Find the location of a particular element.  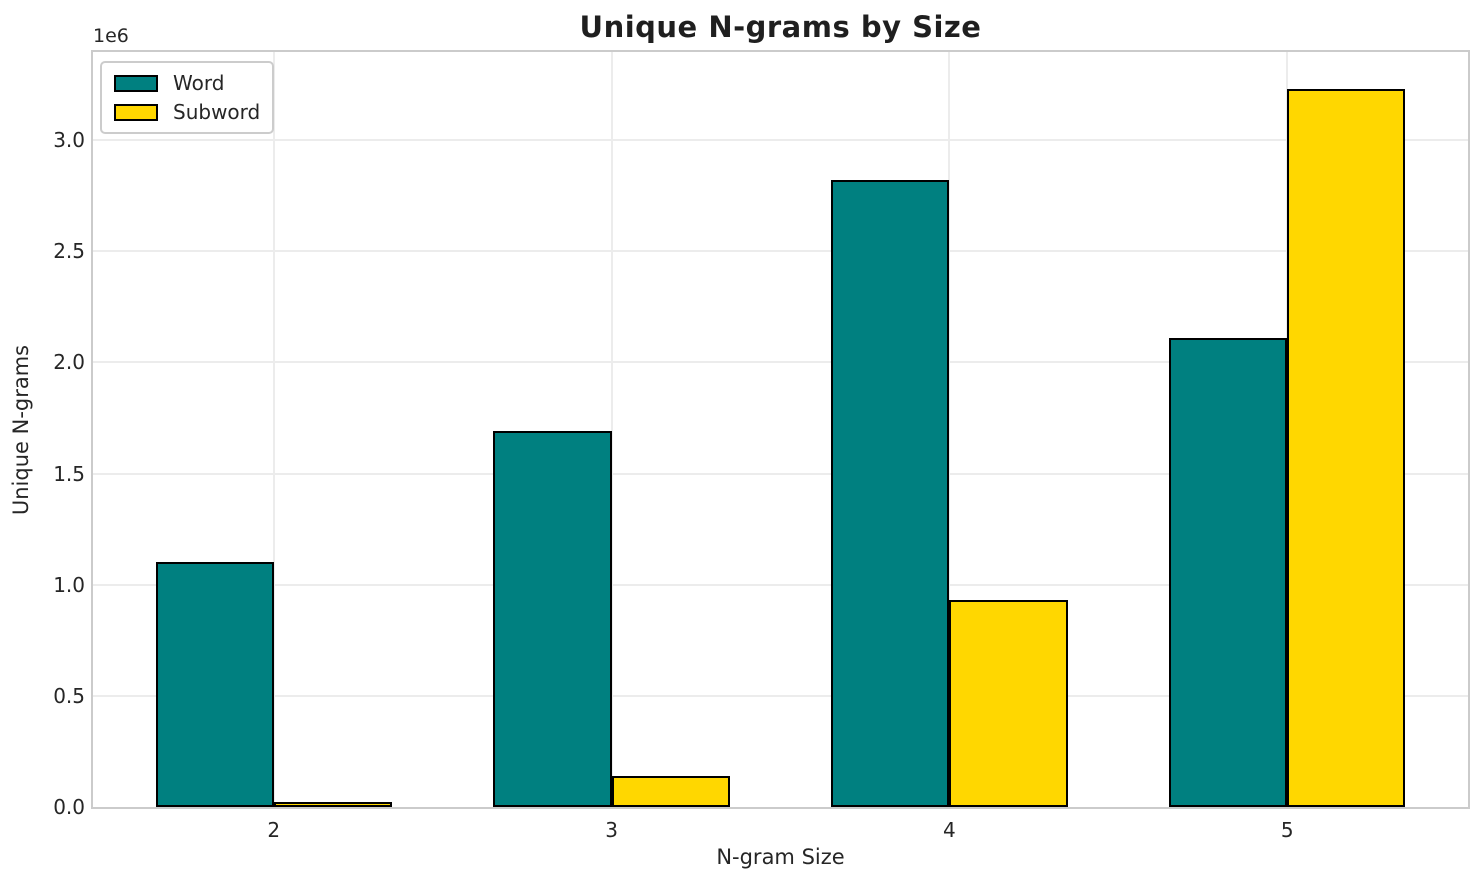

legend-item-label: Subword is located at coordinates (217, 112).